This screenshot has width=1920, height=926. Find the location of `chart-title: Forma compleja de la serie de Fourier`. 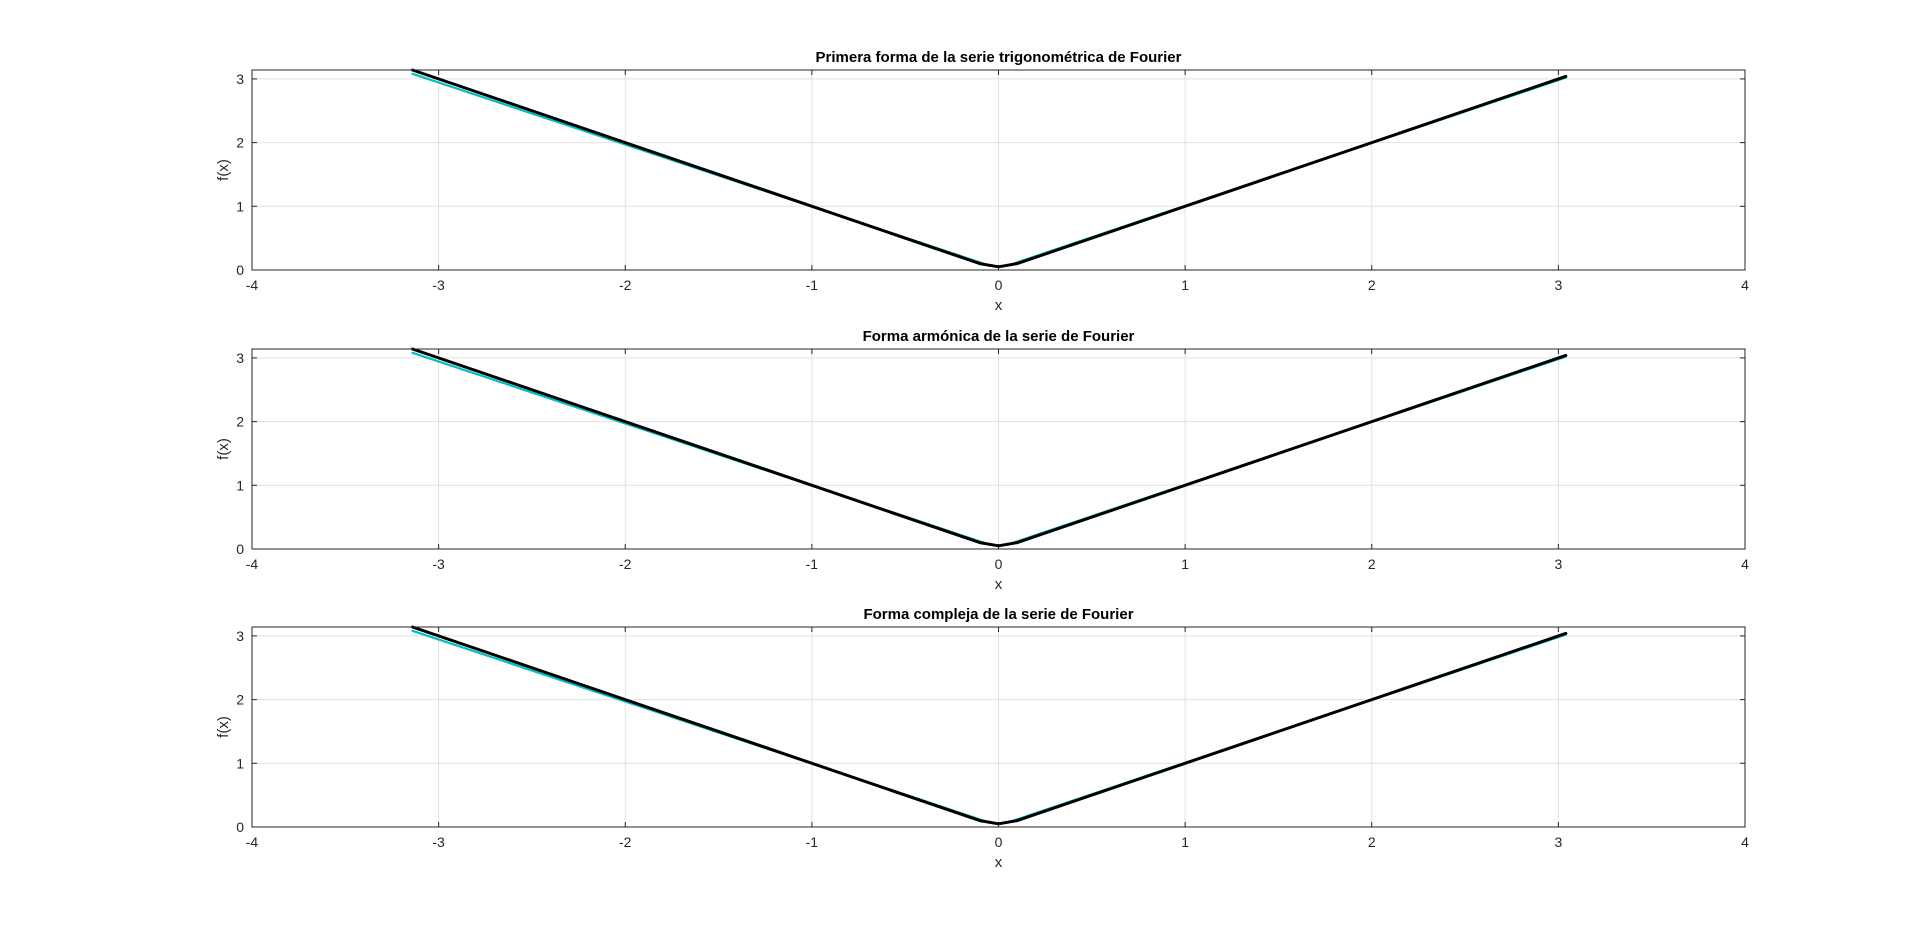

chart-title: Forma compleja de la serie de Fourier is located at coordinates (998, 614).